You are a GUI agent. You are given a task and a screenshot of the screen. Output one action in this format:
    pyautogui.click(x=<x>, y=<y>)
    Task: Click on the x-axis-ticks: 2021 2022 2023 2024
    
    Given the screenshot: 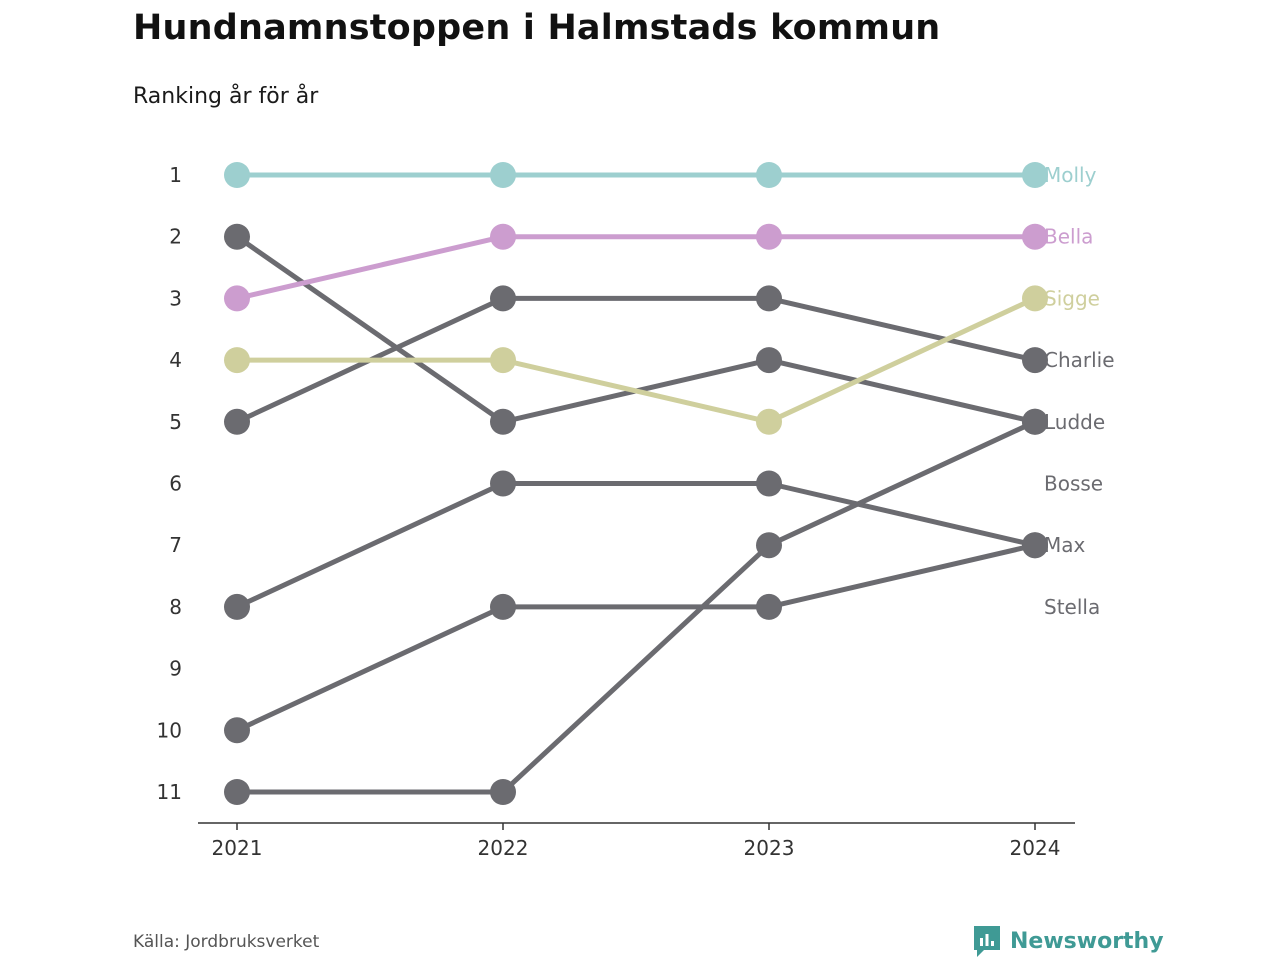 What is the action you would take?
    pyautogui.click(x=636, y=841)
    